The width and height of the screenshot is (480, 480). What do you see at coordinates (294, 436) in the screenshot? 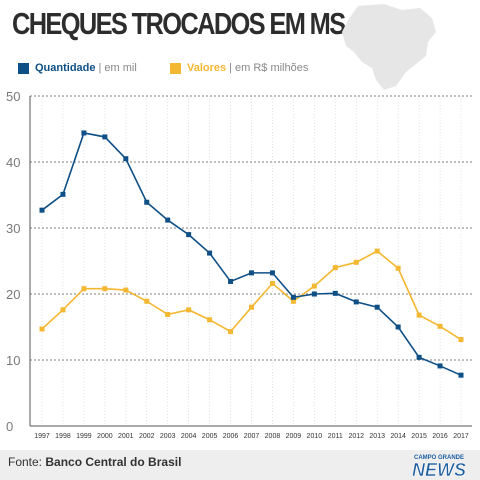
I see `x-tick-label: 2009` at bounding box center [294, 436].